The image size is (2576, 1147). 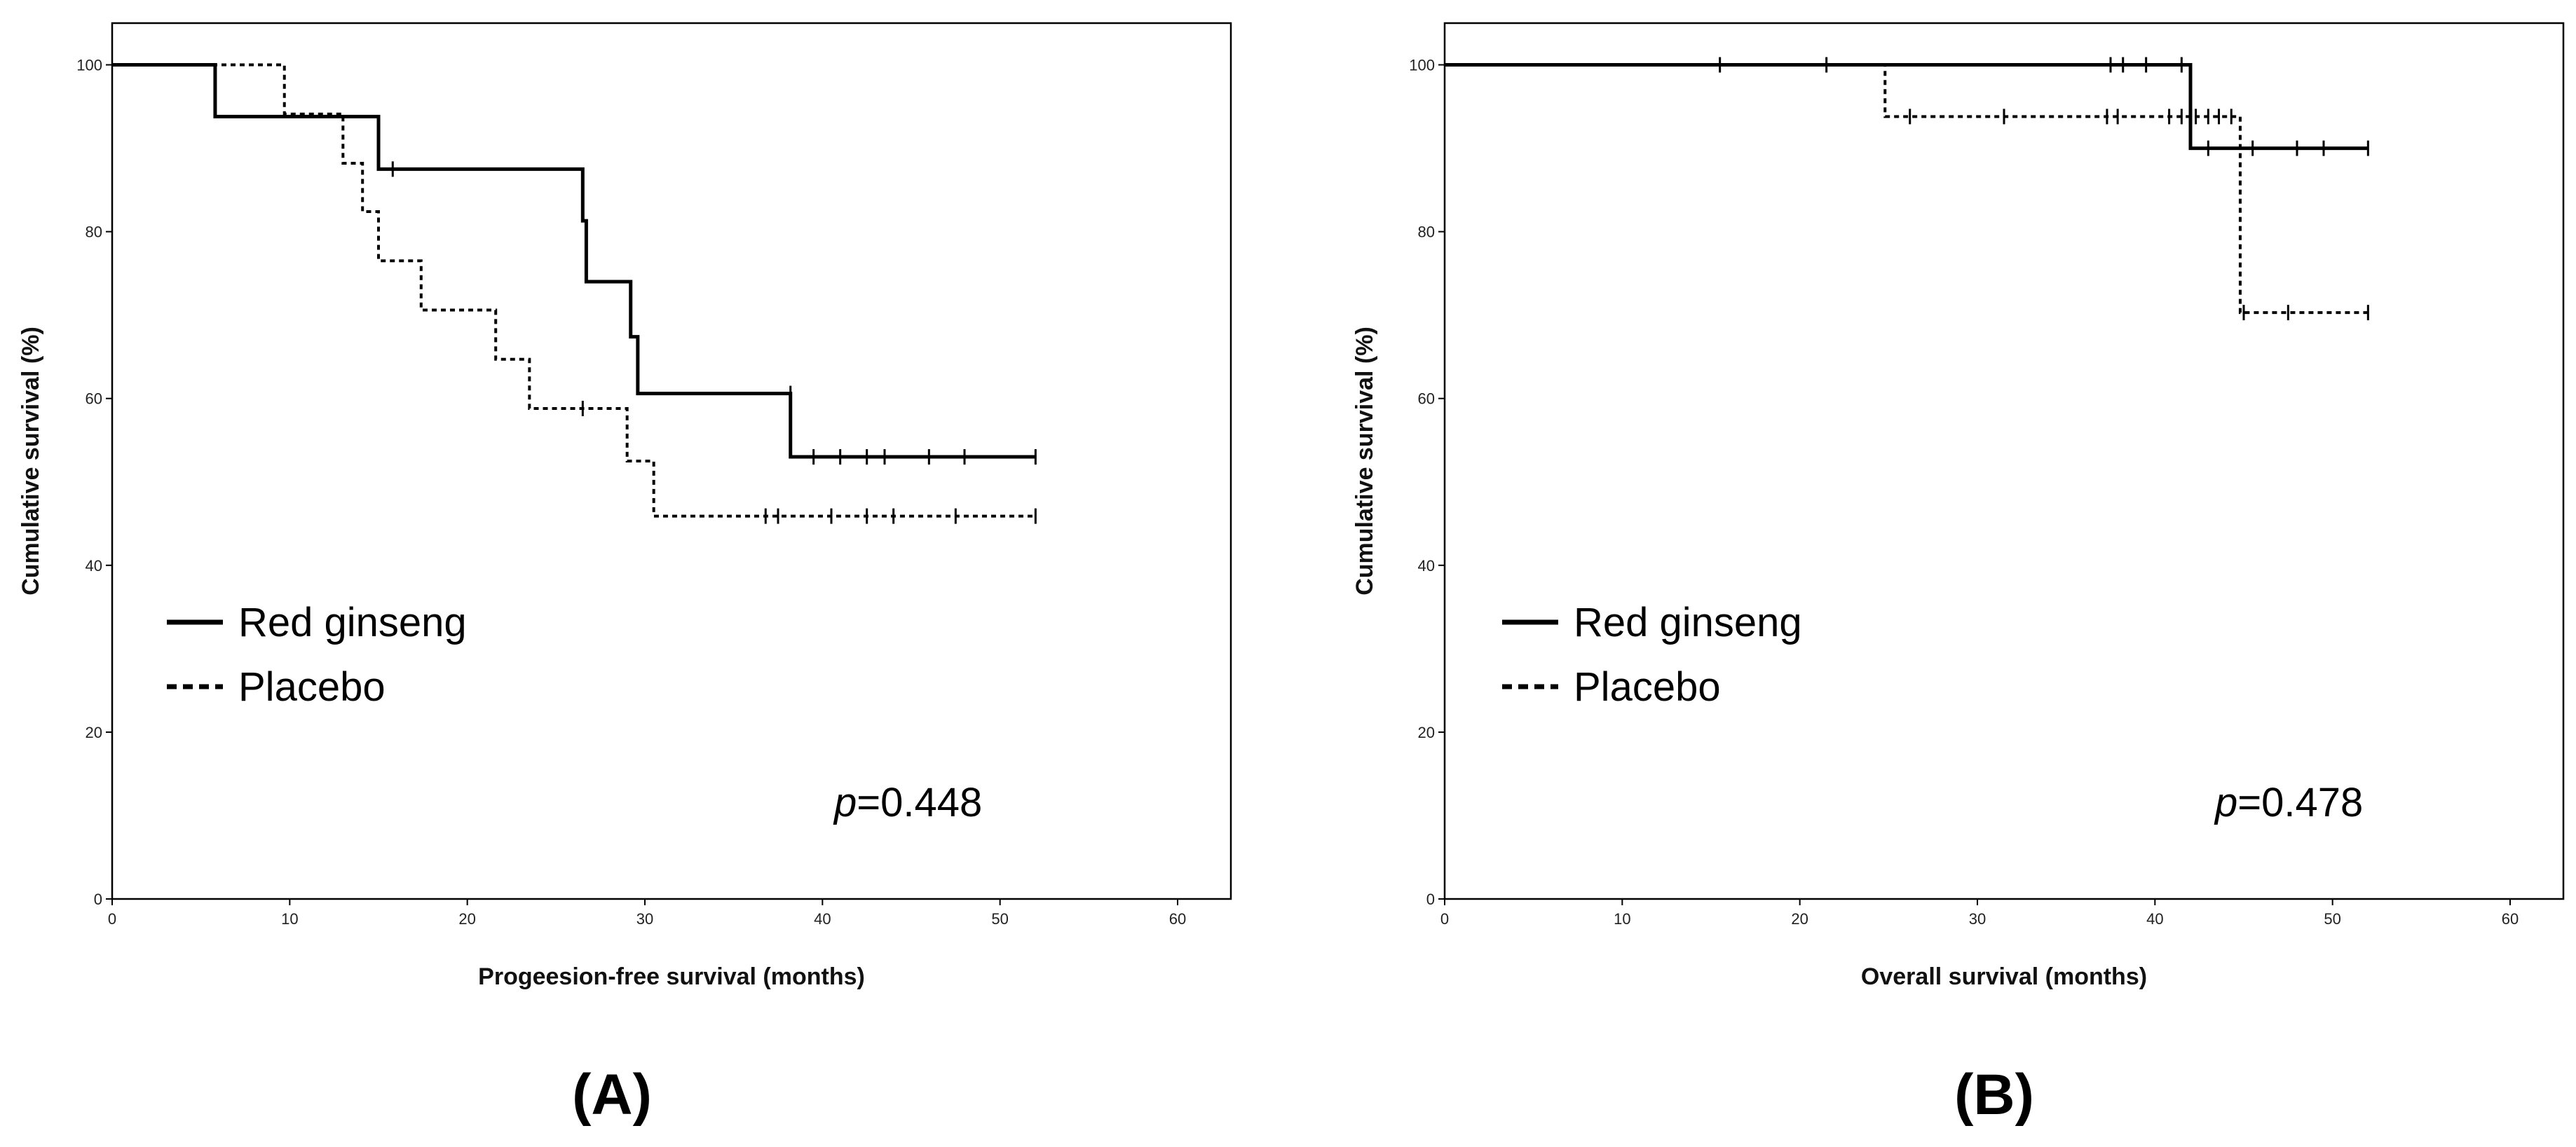 I want to click on x-axis-label: Overall survival (months), so click(x=2004, y=976).